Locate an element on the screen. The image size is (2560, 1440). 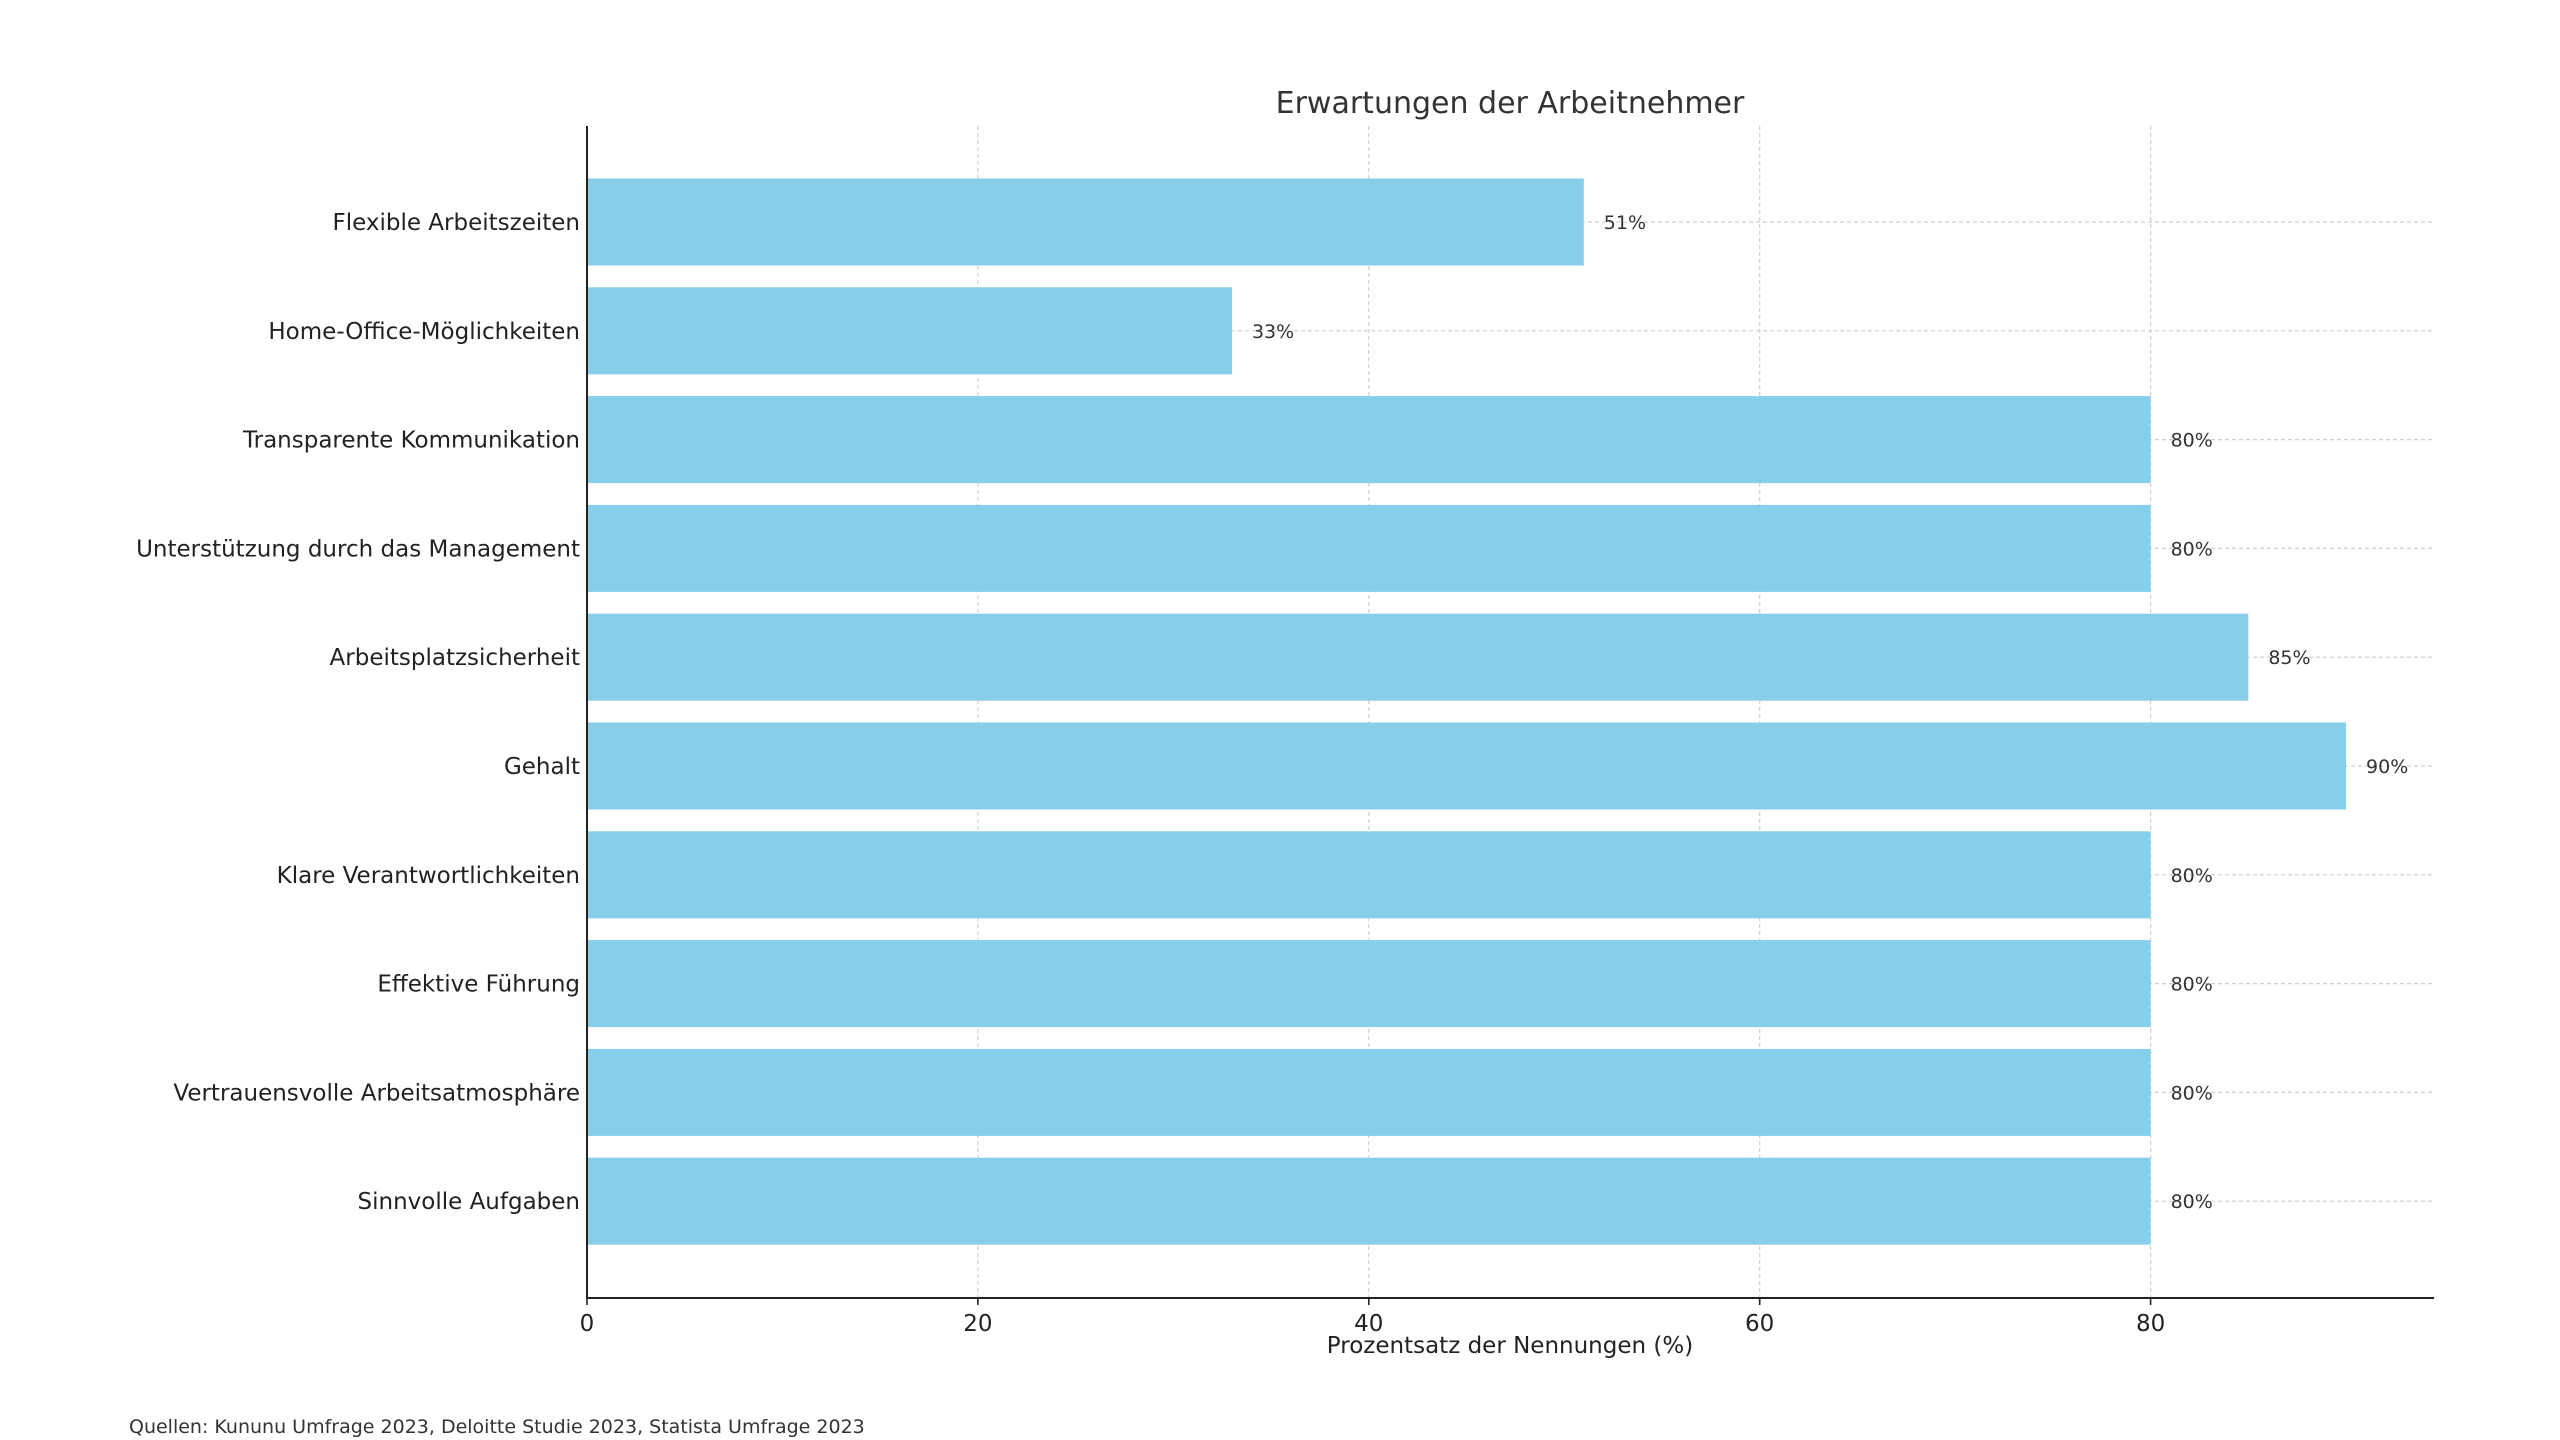
category-label: Effektive Führung is located at coordinates (478, 985).